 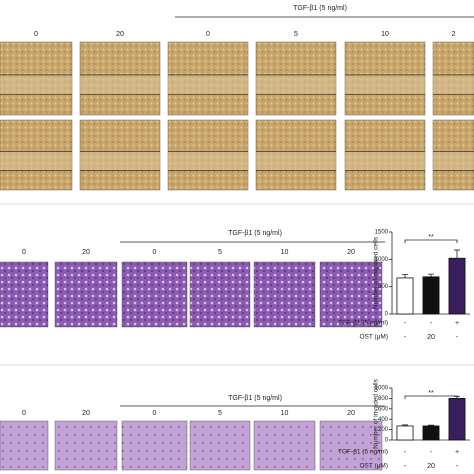 What do you see at coordinates (383, 430) in the screenshot?
I see `y-tick-label: 200` at bounding box center [383, 430].